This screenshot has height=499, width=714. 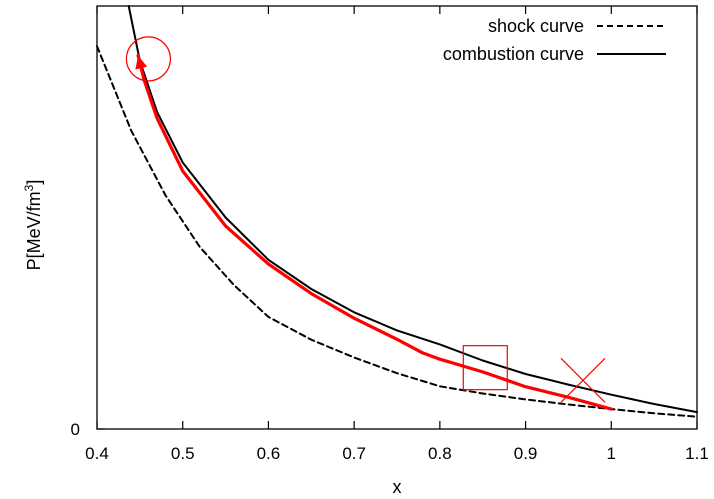 What do you see at coordinates (141, 62) in the screenshot?
I see `arrow-head` at bounding box center [141, 62].